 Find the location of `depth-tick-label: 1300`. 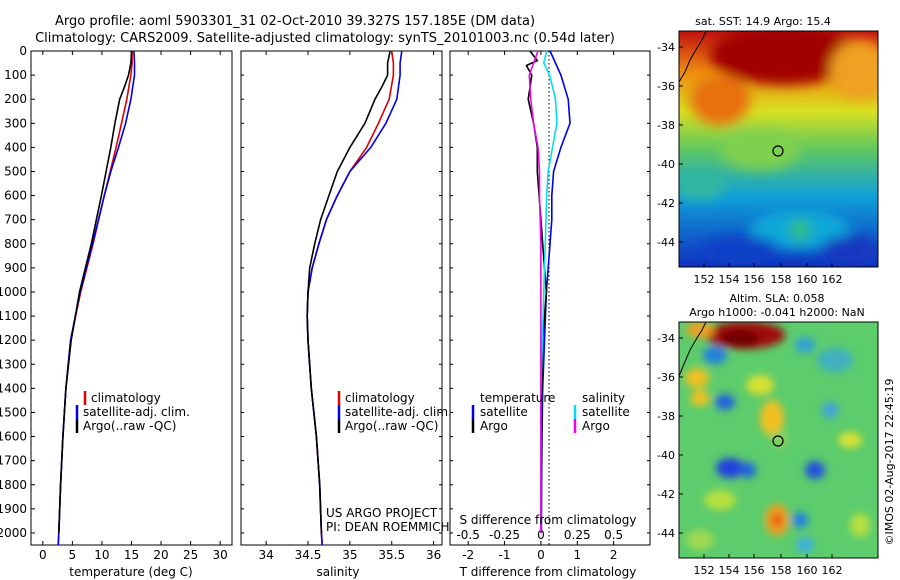

depth-tick-label: 1300 is located at coordinates (13, 364).